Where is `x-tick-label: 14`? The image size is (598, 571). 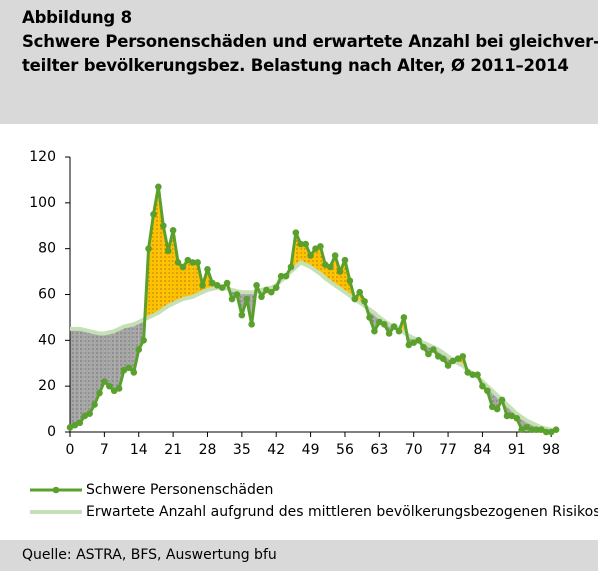
x-tick-label: 14 is located at coordinates (139, 450).